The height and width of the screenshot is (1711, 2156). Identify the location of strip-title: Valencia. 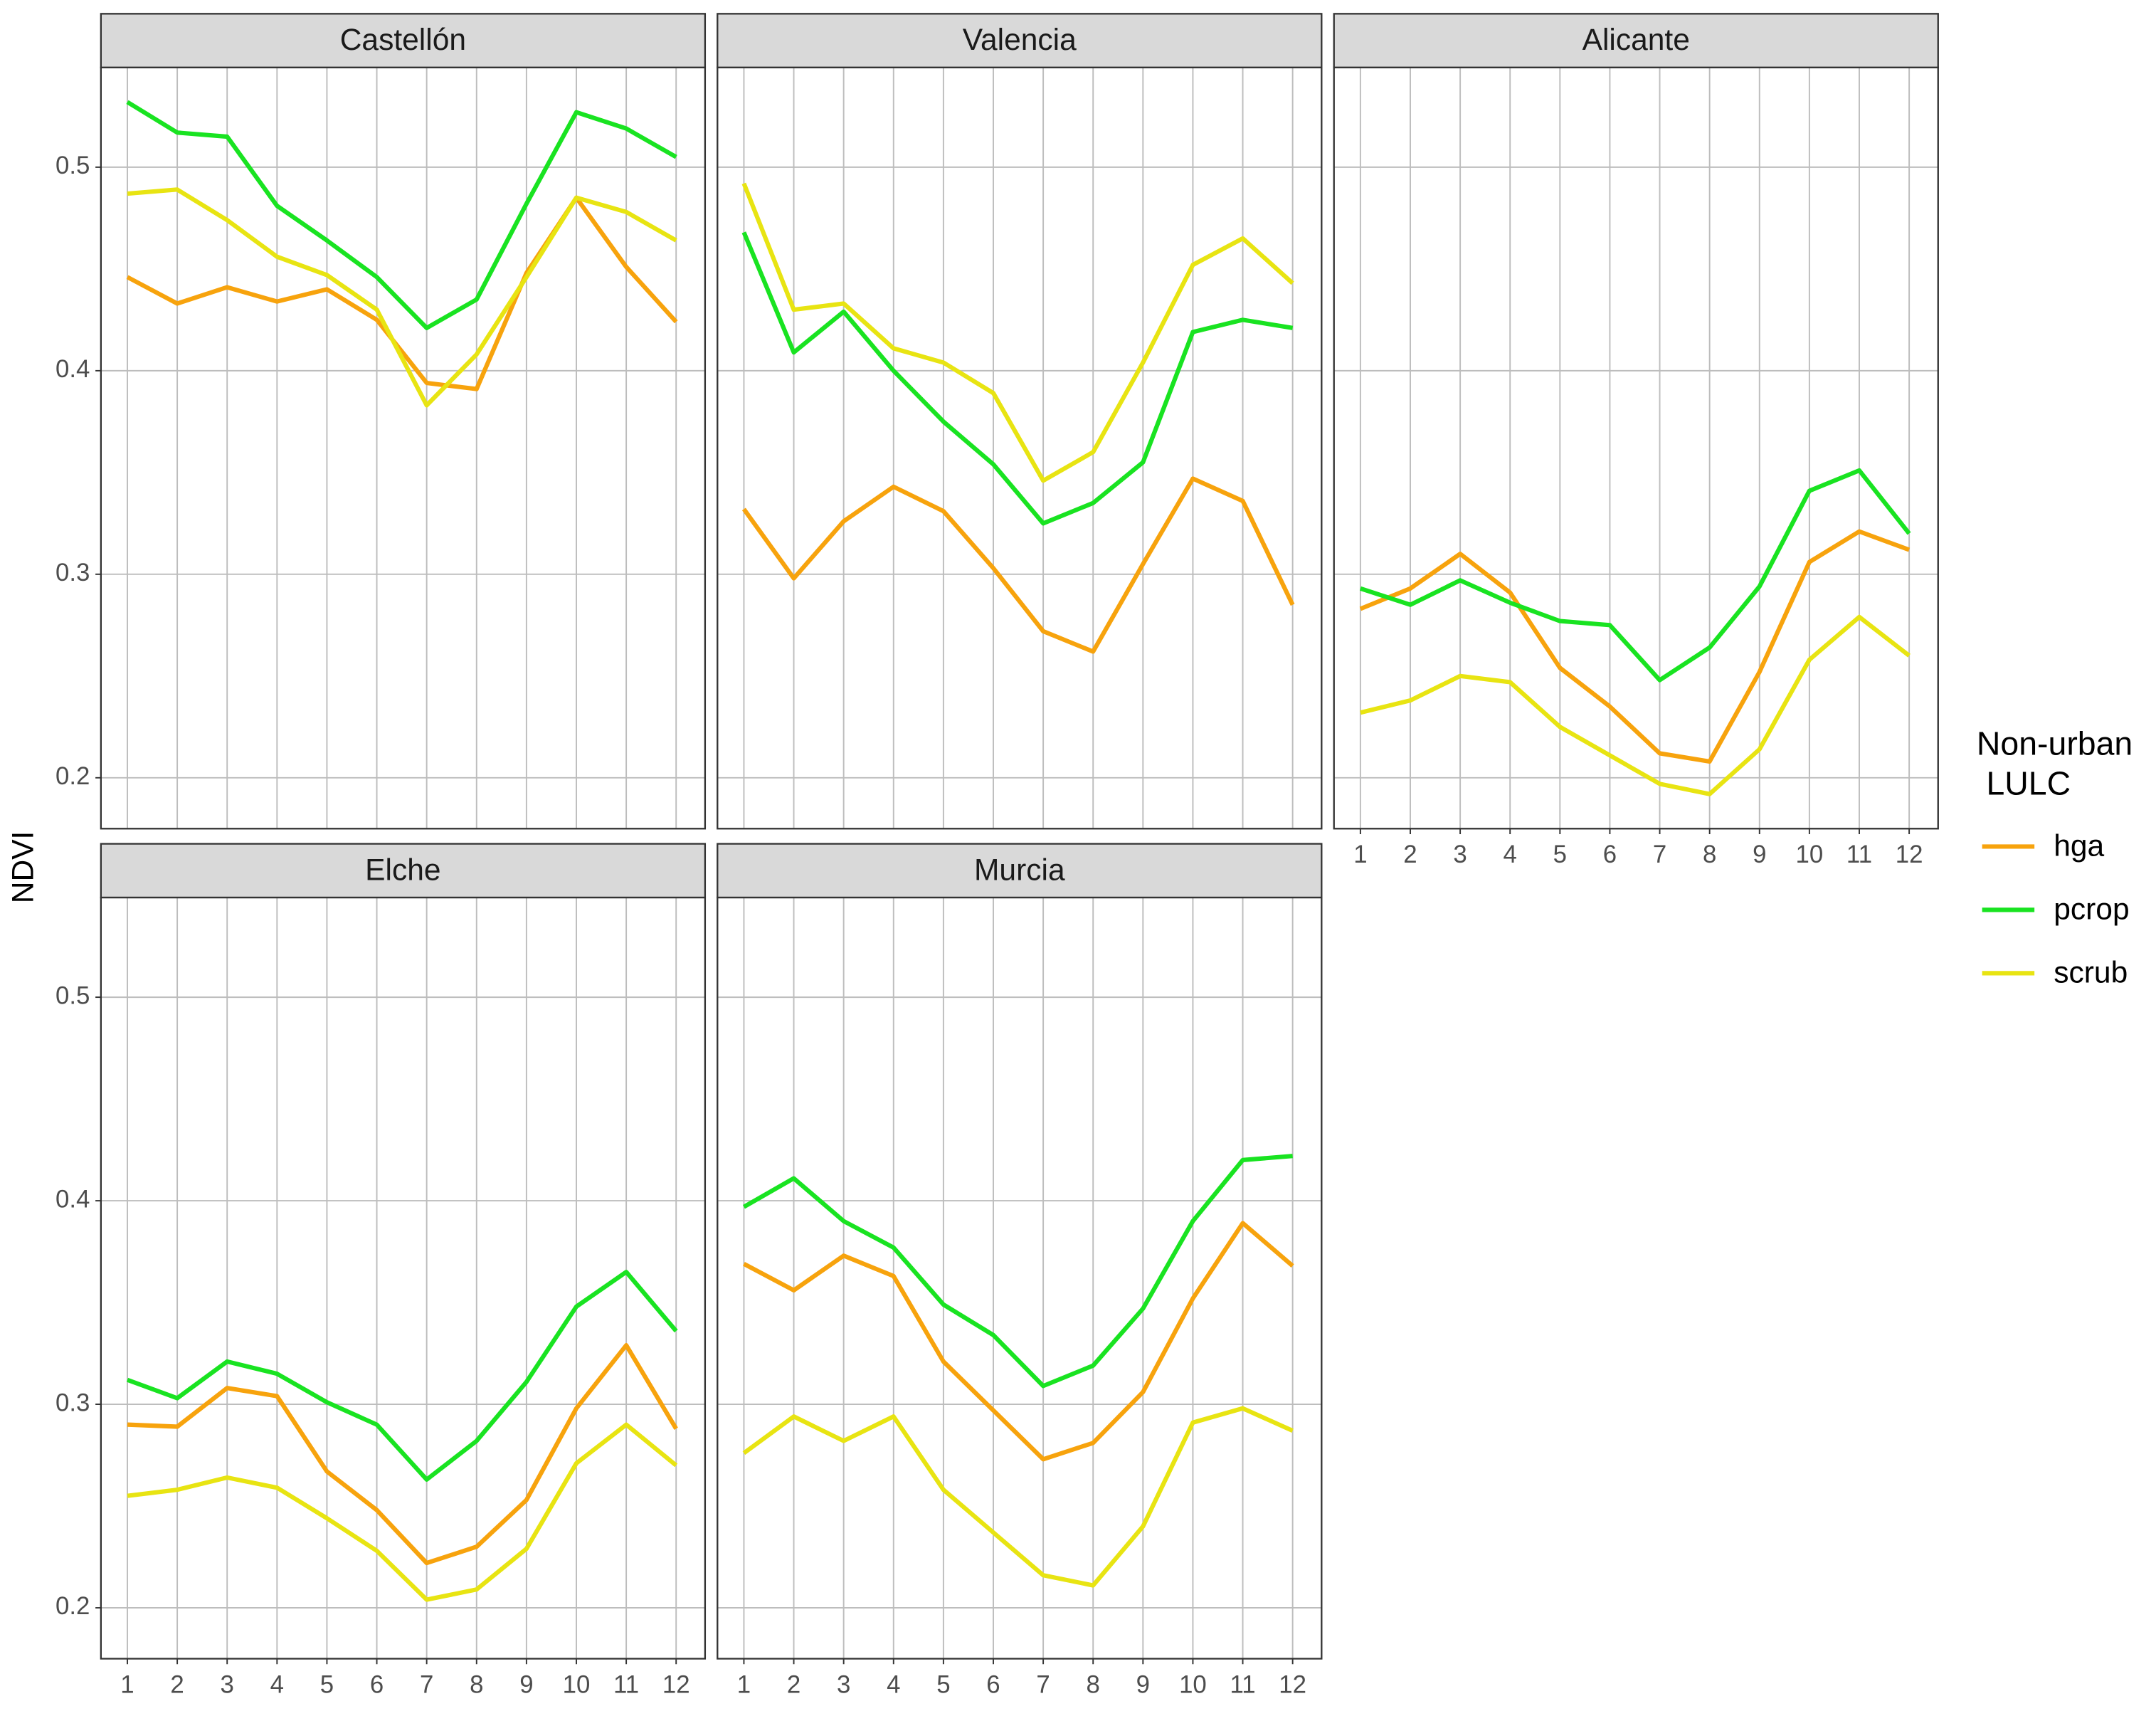
(1020, 40).